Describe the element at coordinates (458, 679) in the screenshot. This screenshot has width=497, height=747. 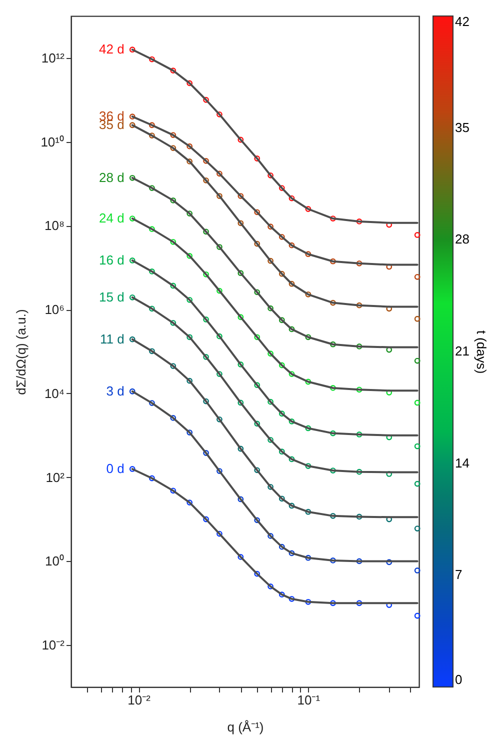
I see `color-bar-label: 0` at that location.